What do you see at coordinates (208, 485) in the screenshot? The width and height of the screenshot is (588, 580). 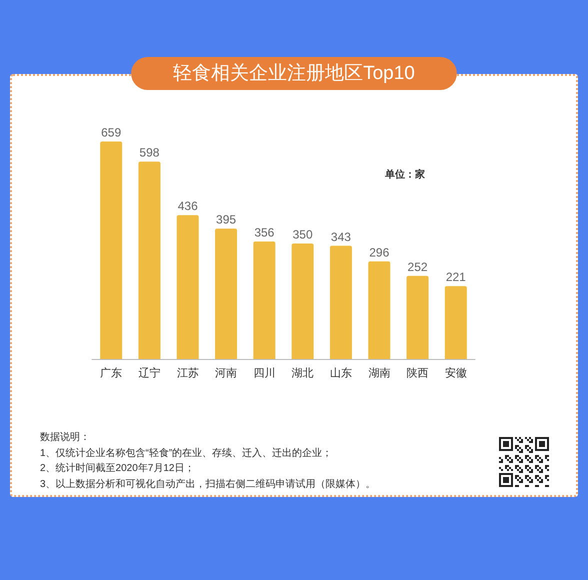 I see `text: 3、以上数据分析和可视化自动产出，扫描右侧二维码申请试用（限媒体）。` at bounding box center [208, 485].